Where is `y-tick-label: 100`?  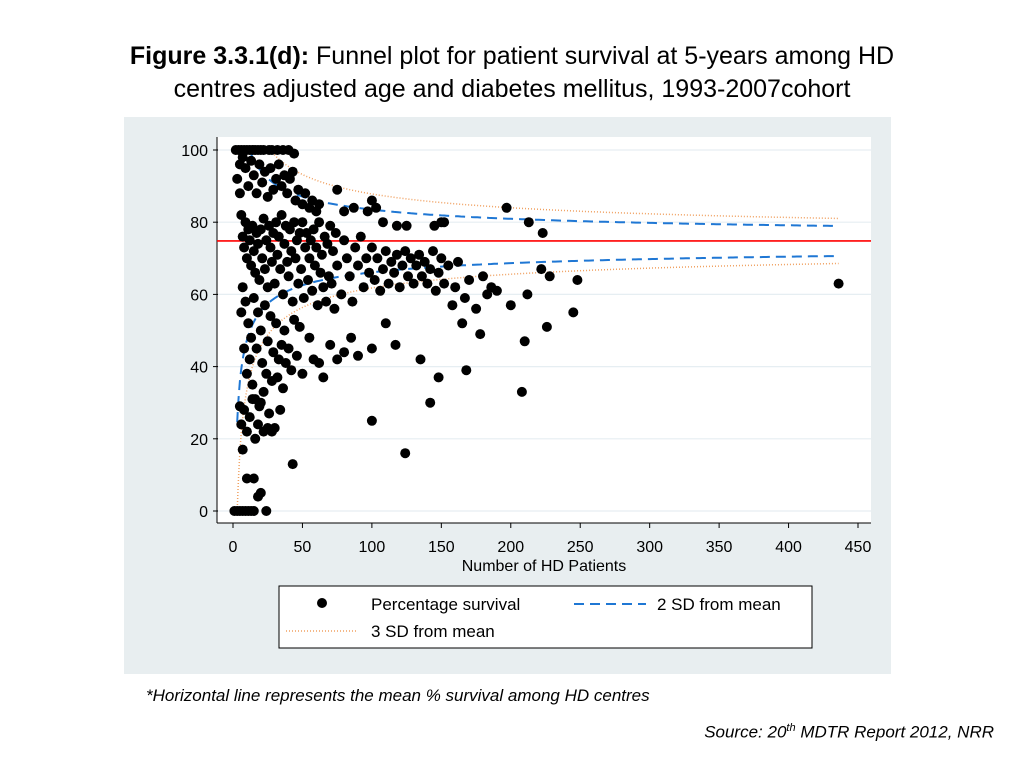
y-tick-label: 100 is located at coordinates (194, 151).